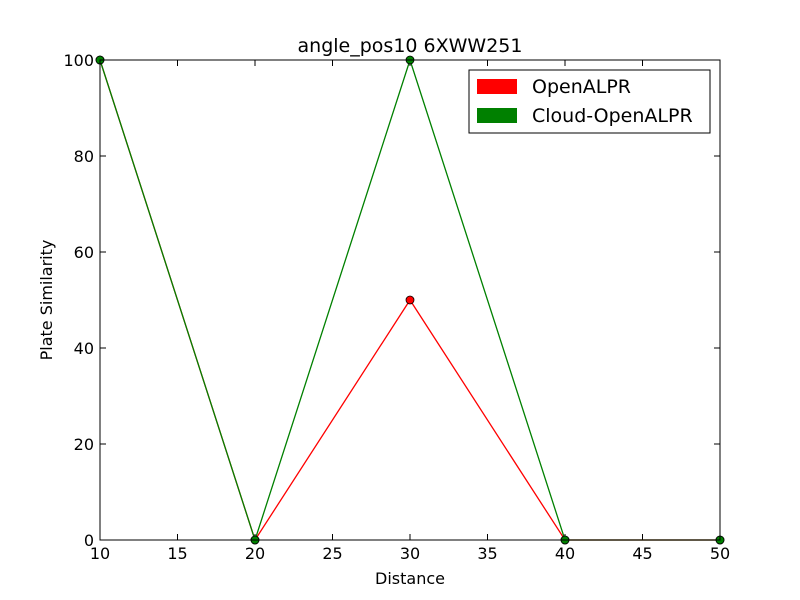  What do you see at coordinates (565, 553) in the screenshot?
I see `x-tick-label: 40` at bounding box center [565, 553].